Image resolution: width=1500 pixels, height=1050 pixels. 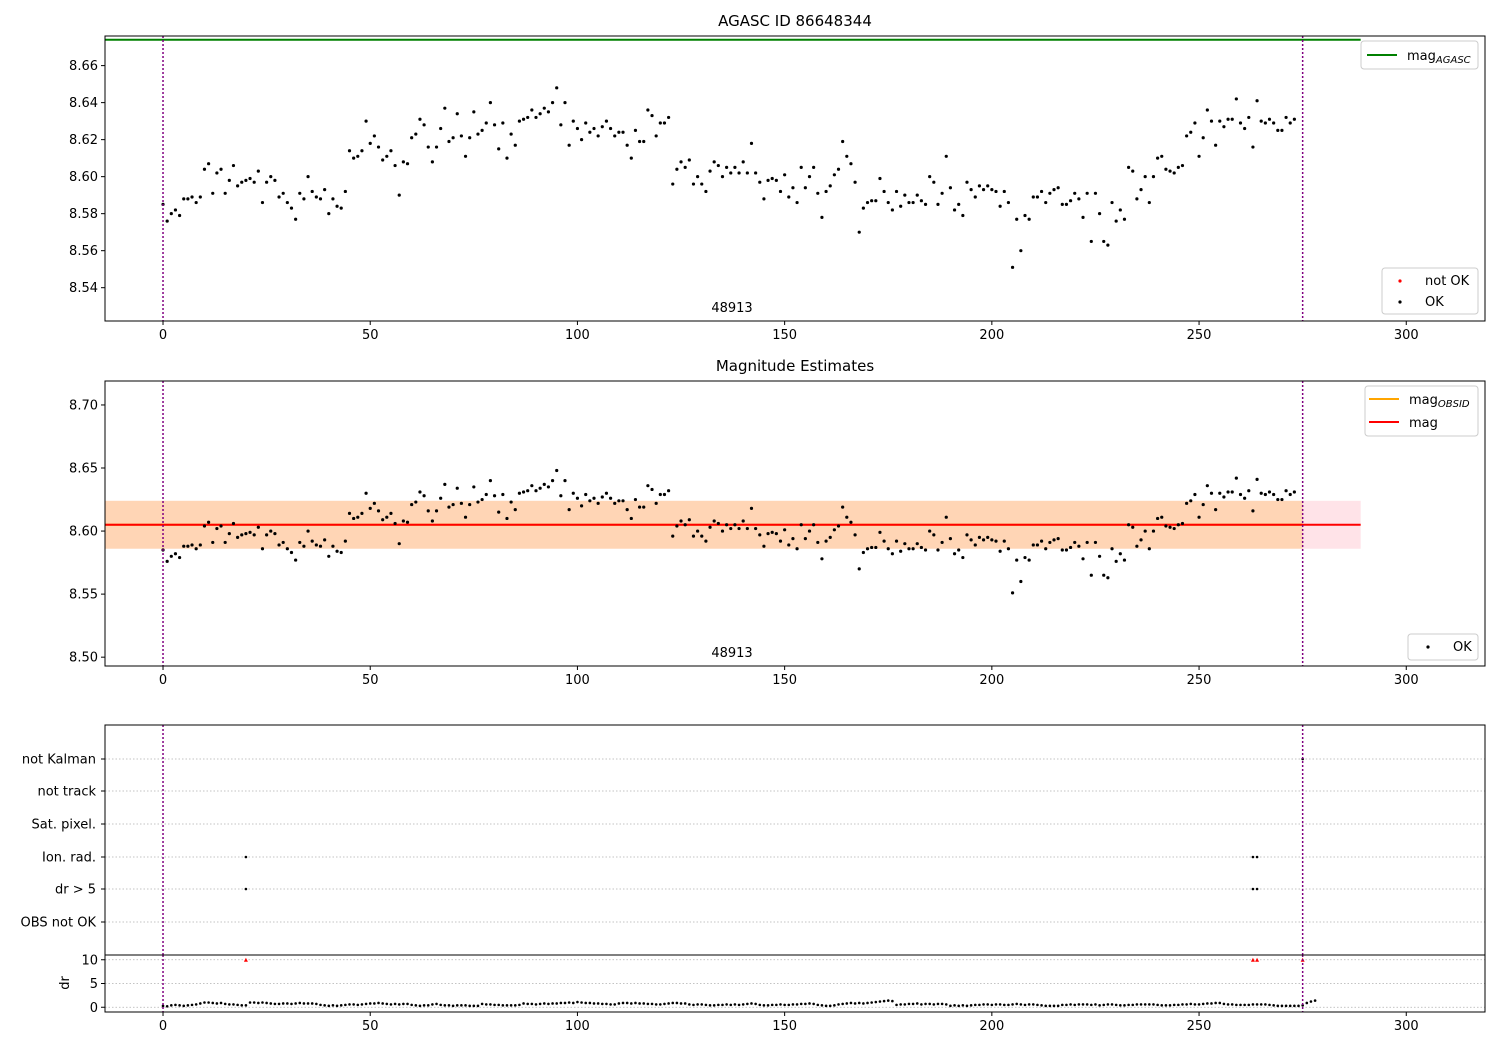 I want to click on legend-label-mag-obsid: magOBSID, so click(x=1439, y=401).